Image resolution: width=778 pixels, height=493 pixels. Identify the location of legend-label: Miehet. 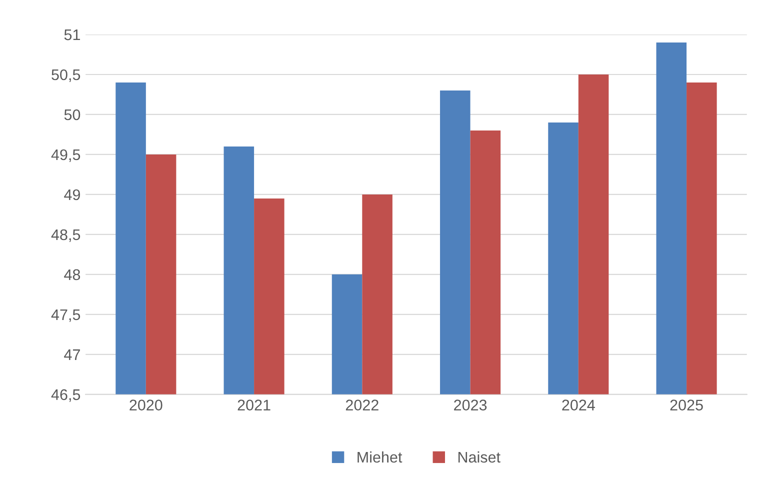
(380, 457).